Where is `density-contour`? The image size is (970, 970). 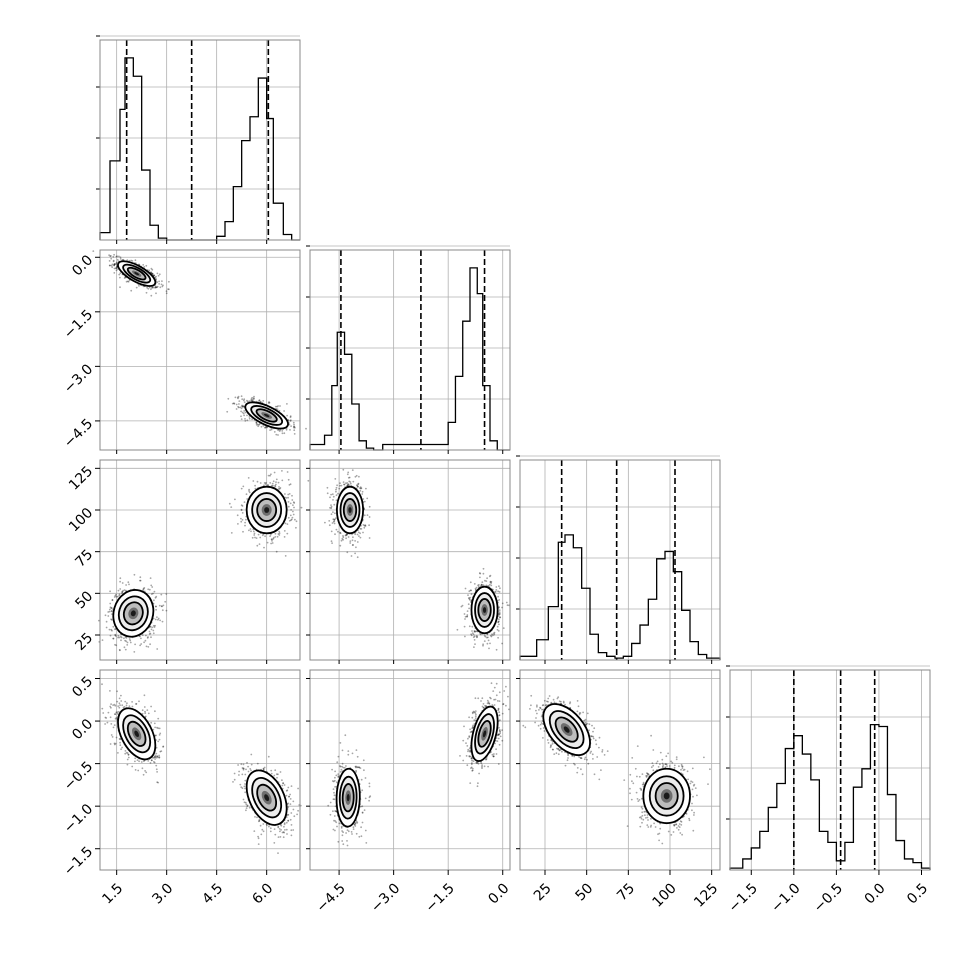 density-contour is located at coordinates (267, 510).